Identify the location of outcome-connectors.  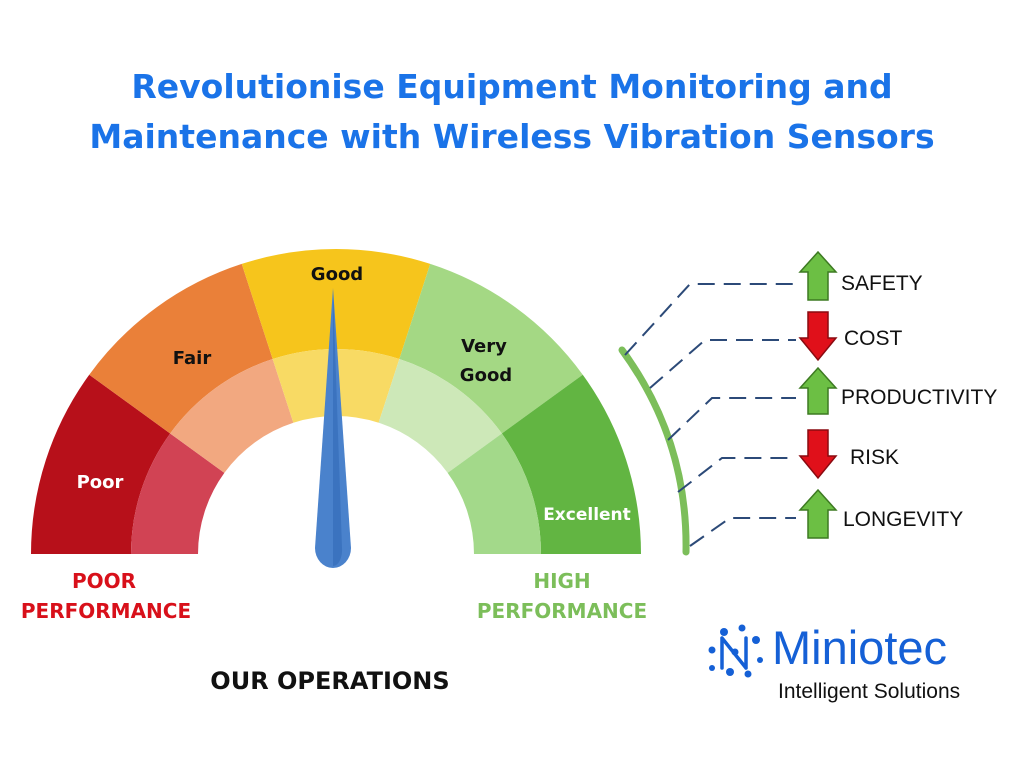
(710, 415).